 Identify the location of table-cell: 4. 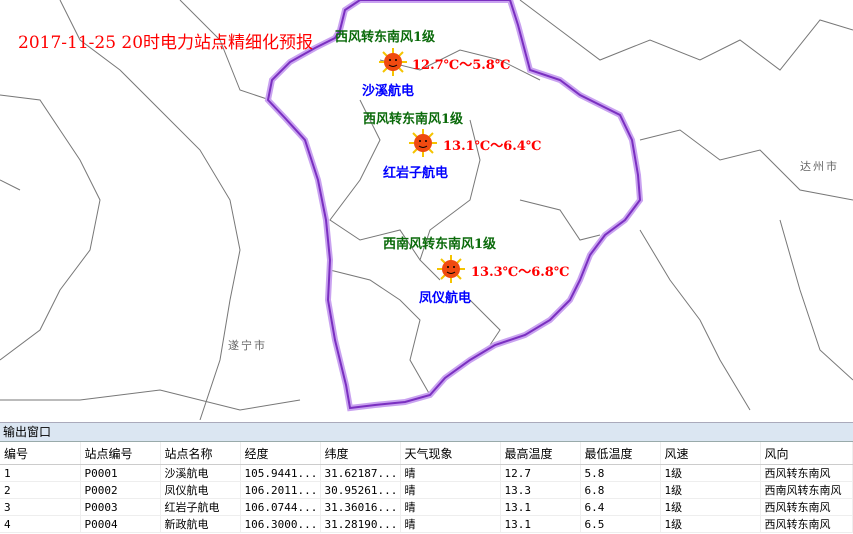
(40, 524).